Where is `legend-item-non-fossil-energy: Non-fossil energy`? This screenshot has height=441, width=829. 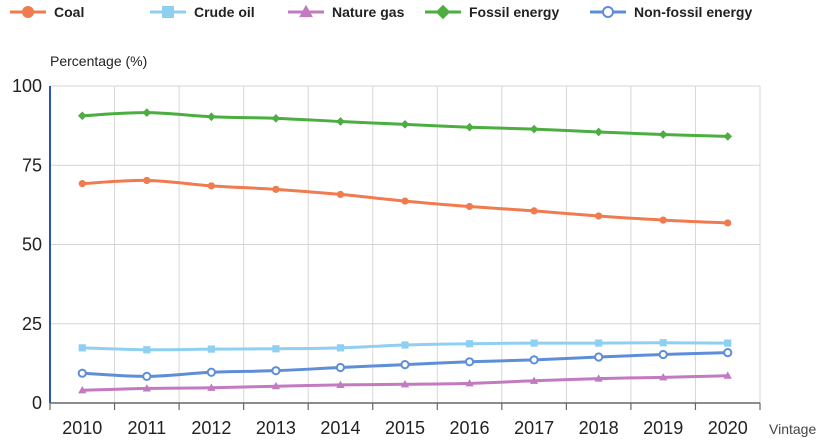 legend-item-non-fossil-energy: Non-fossil energy is located at coordinates (671, 12).